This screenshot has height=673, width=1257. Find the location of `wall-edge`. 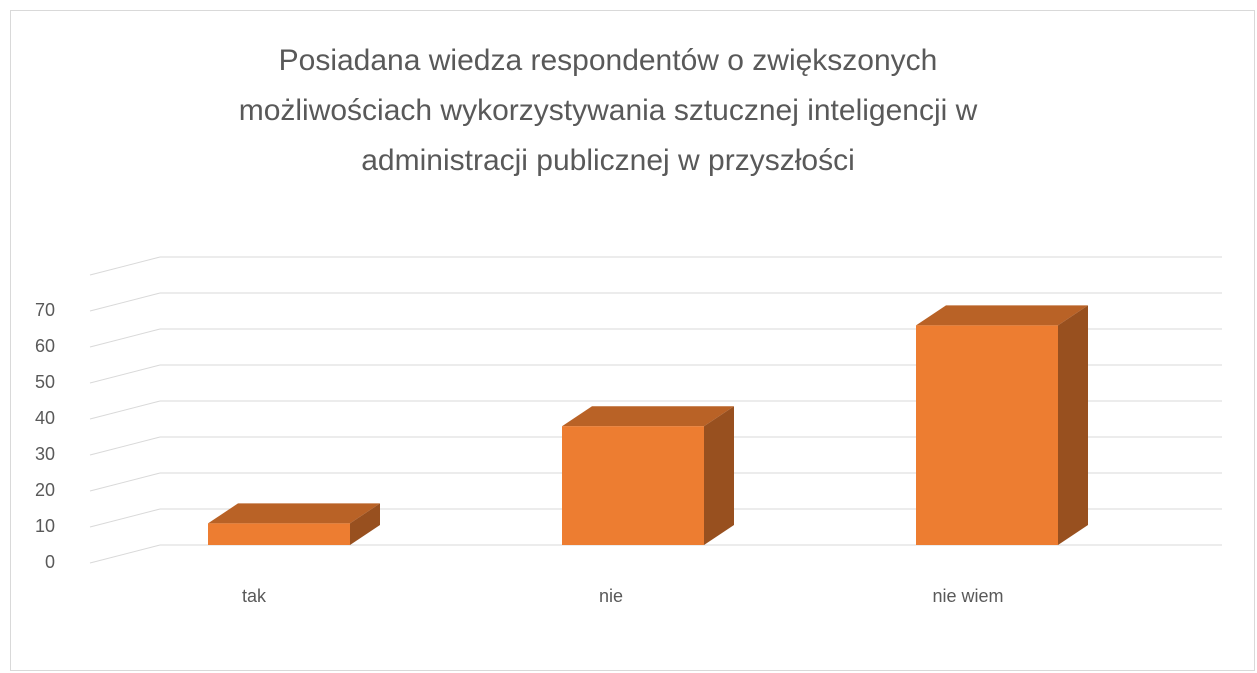

wall-edge is located at coordinates (125, 266).